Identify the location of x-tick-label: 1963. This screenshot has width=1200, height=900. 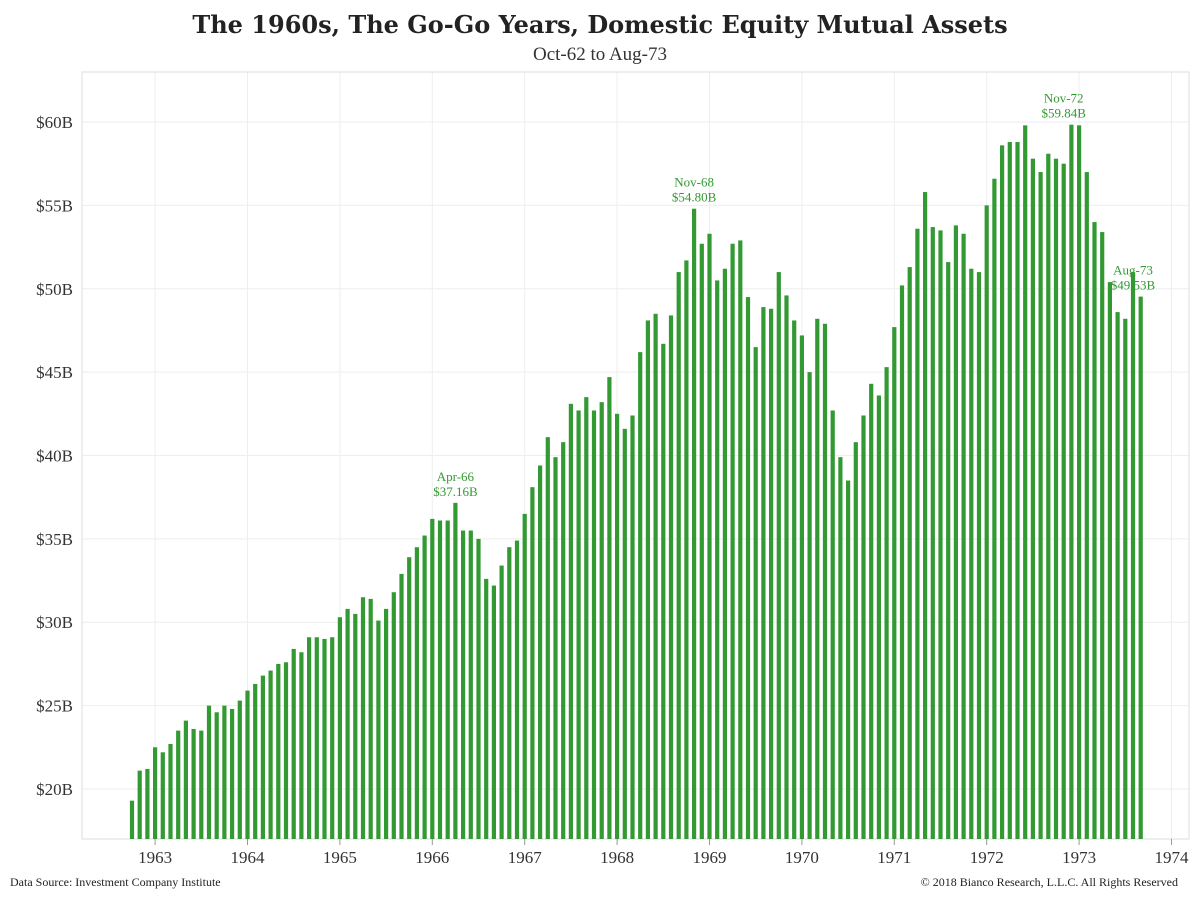
(155, 857).